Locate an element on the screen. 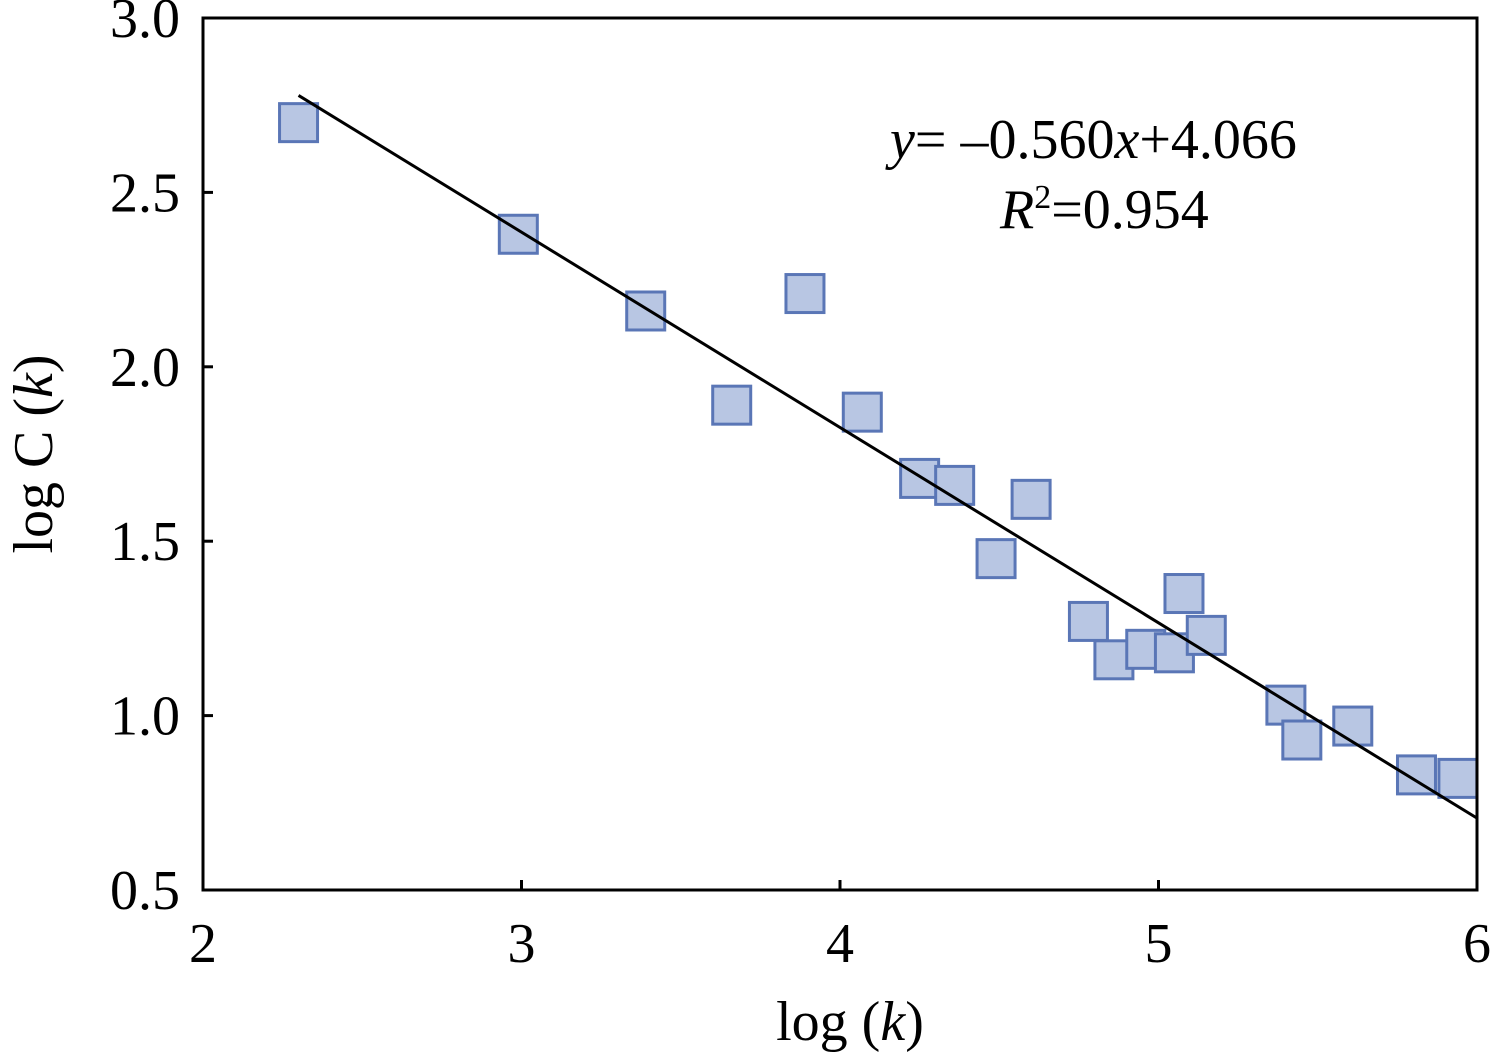  y-axis-label-post: ) is located at coordinates (34, 363).